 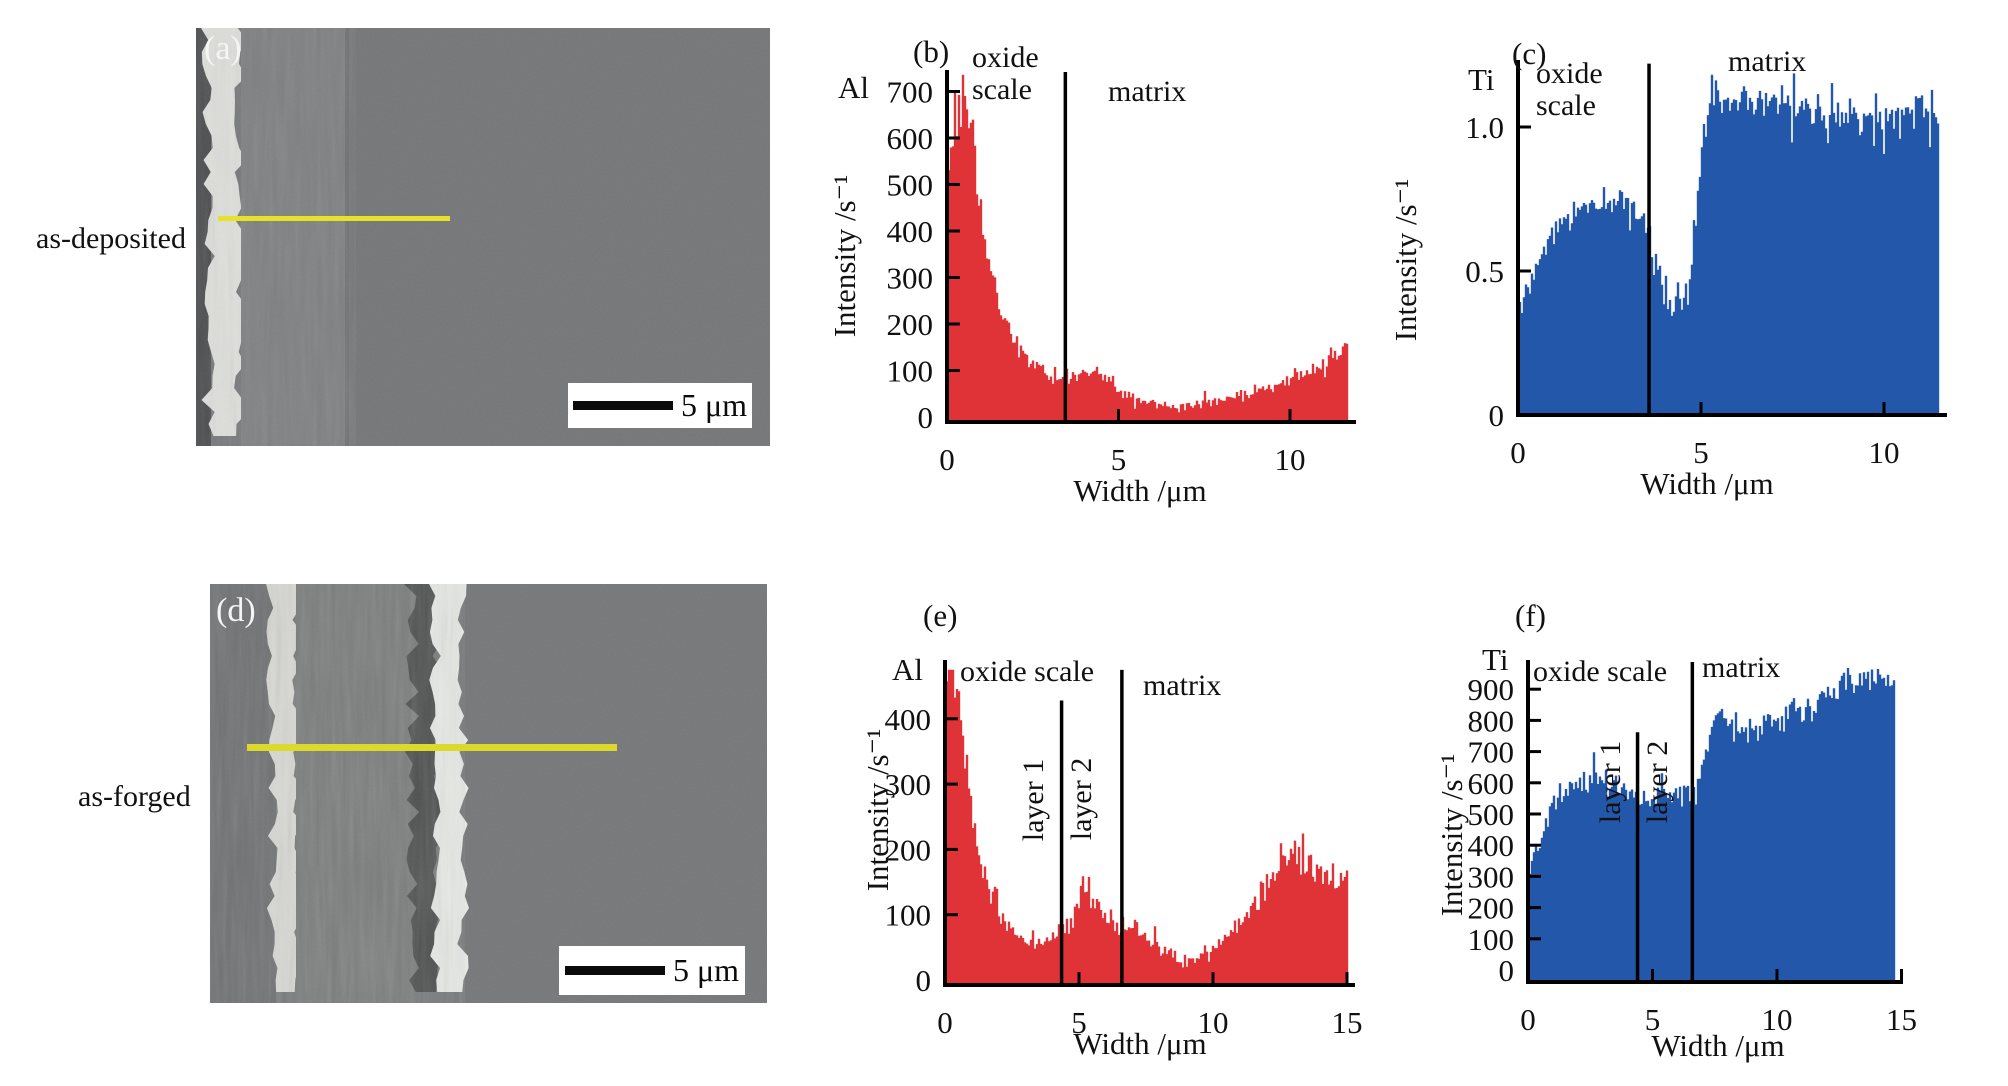 What do you see at coordinates (1610, 782) in the screenshot?
I see `layer1-label-f: layer 1` at bounding box center [1610, 782].